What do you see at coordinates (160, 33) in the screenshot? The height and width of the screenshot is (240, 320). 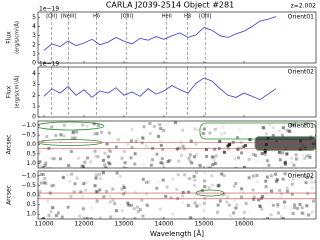 I see `spectrum` at bounding box center [160, 33].